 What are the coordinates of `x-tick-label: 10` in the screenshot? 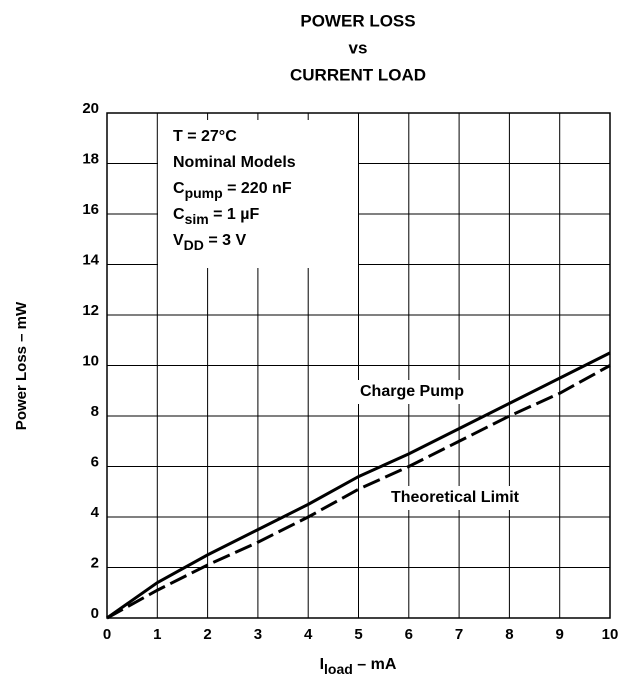 It's located at (610, 634).